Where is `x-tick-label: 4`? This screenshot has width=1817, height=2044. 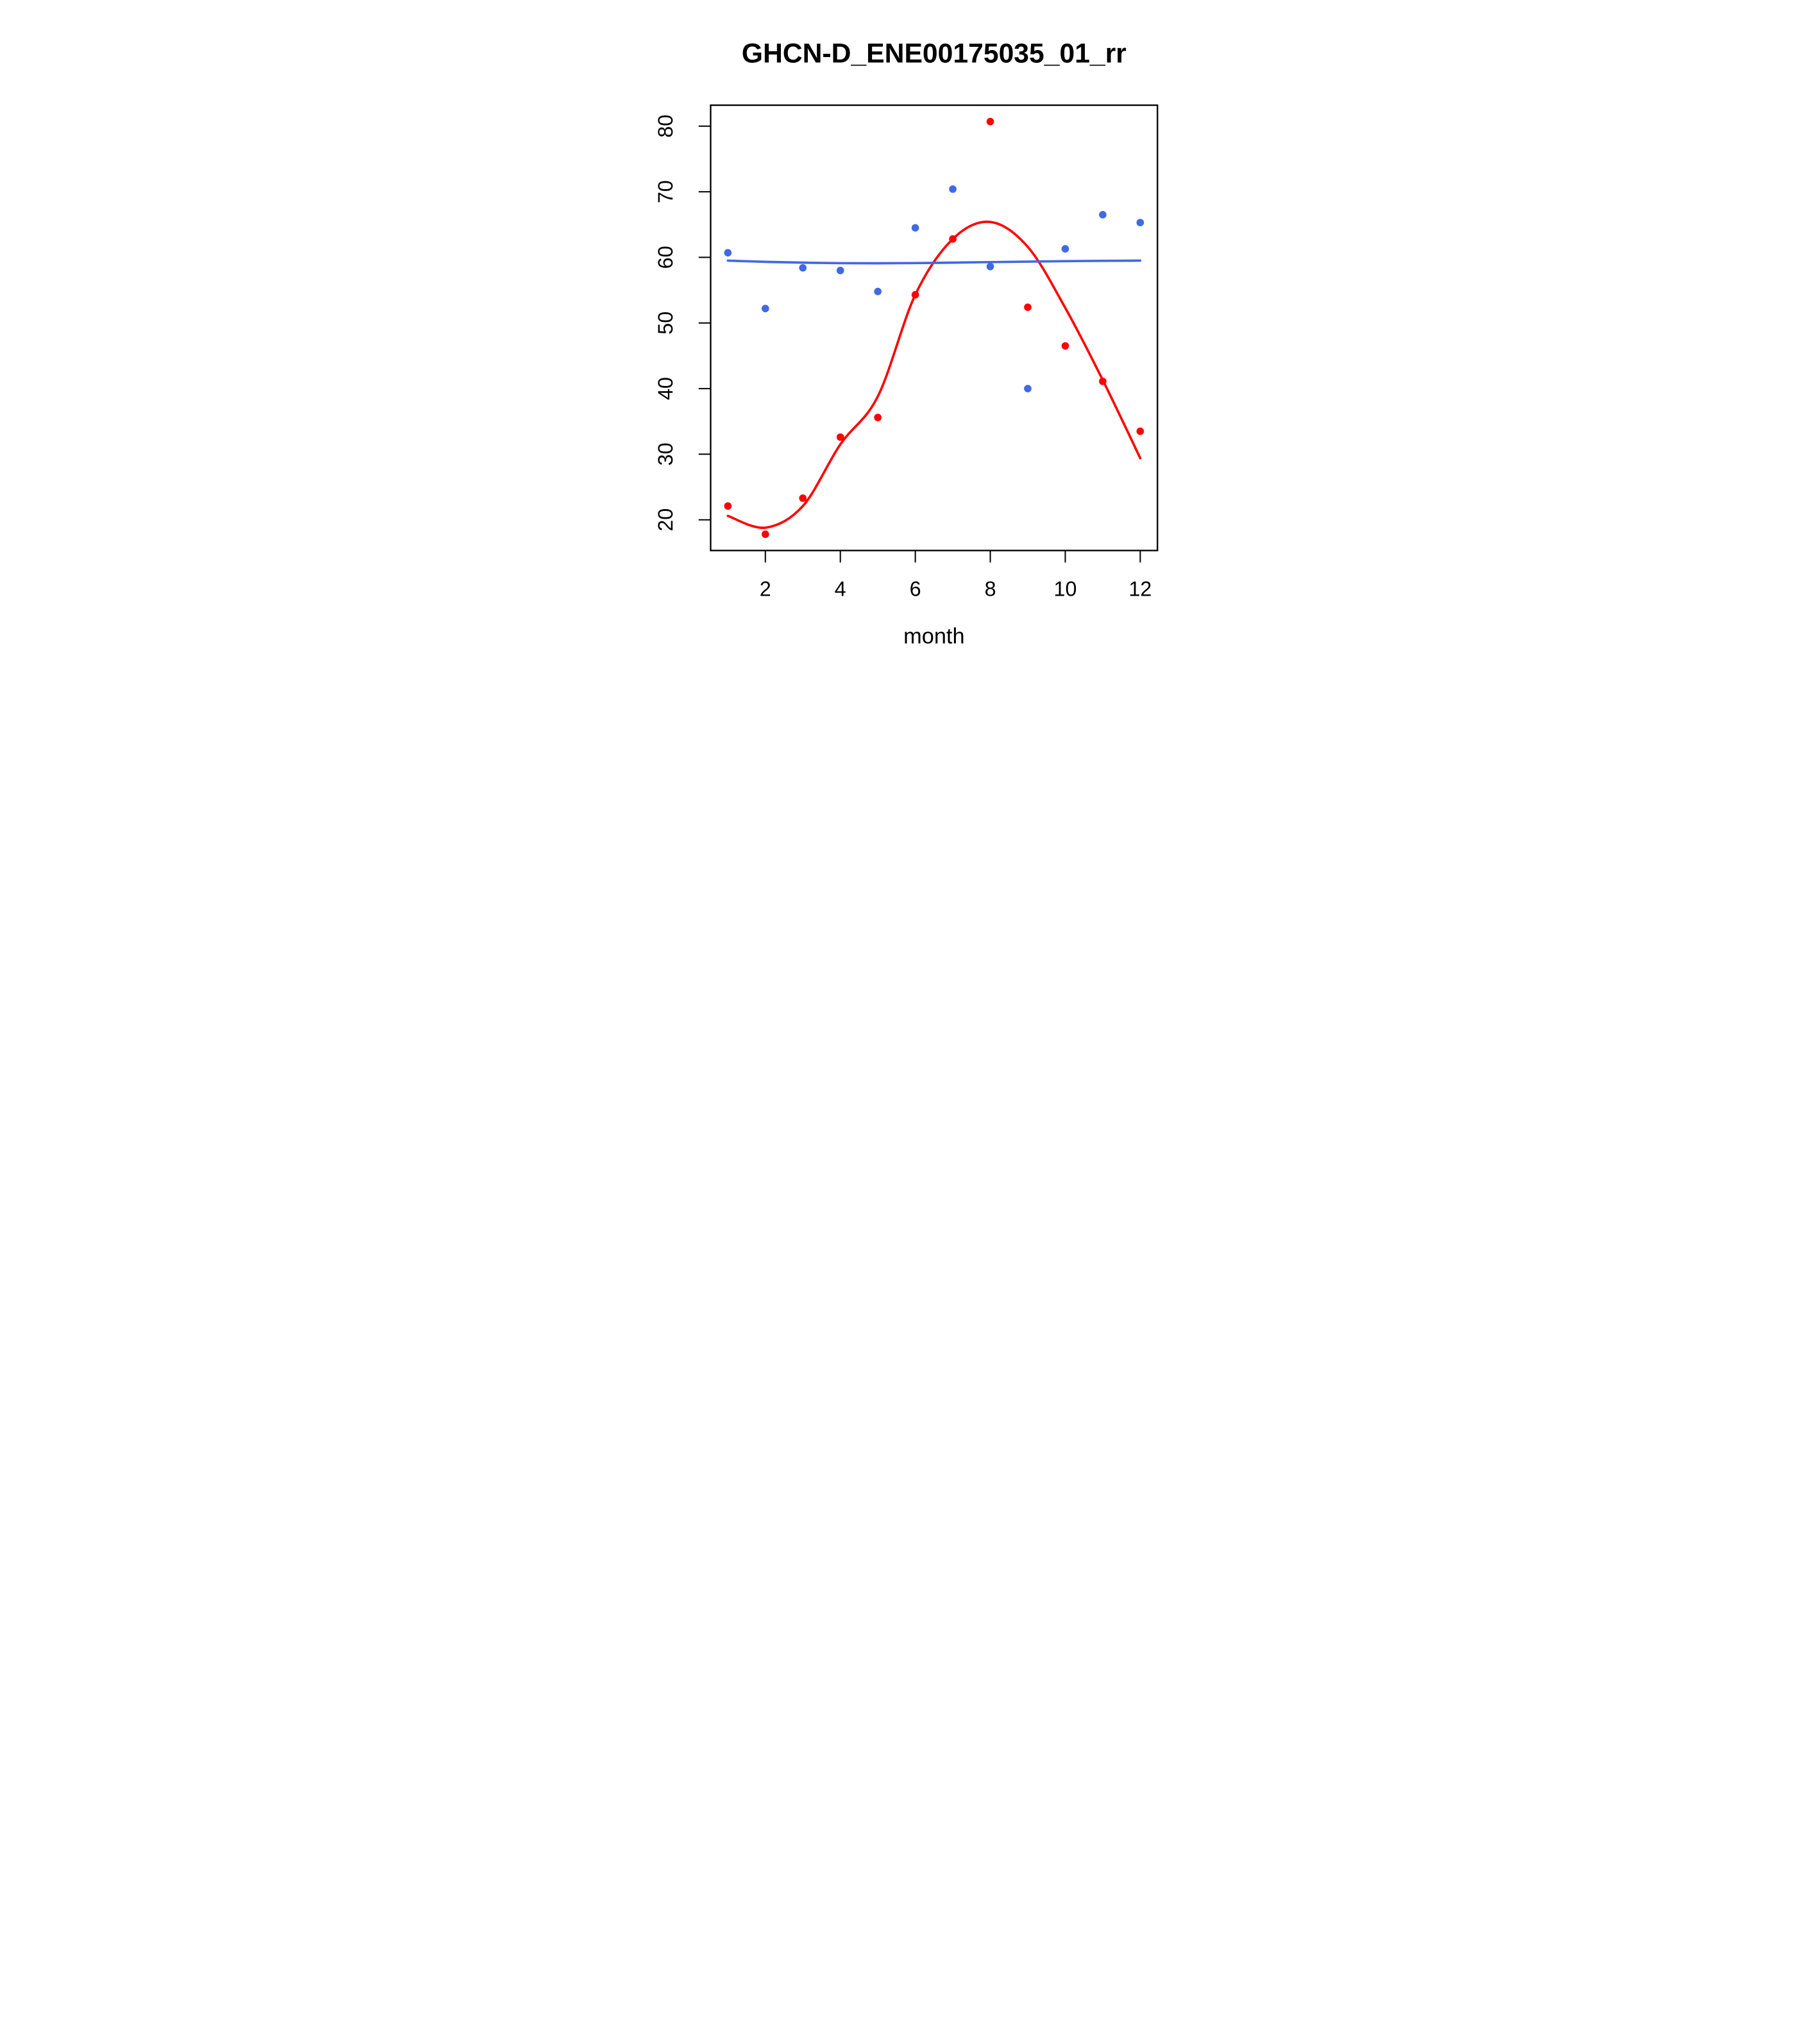 x-tick-label: 4 is located at coordinates (840, 589).